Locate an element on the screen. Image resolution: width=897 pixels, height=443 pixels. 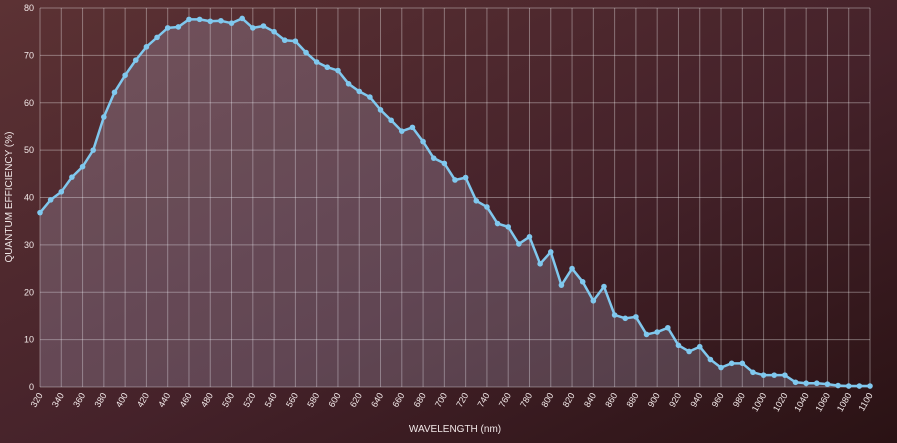
y-tick-label: 60 is located at coordinates (29, 103).